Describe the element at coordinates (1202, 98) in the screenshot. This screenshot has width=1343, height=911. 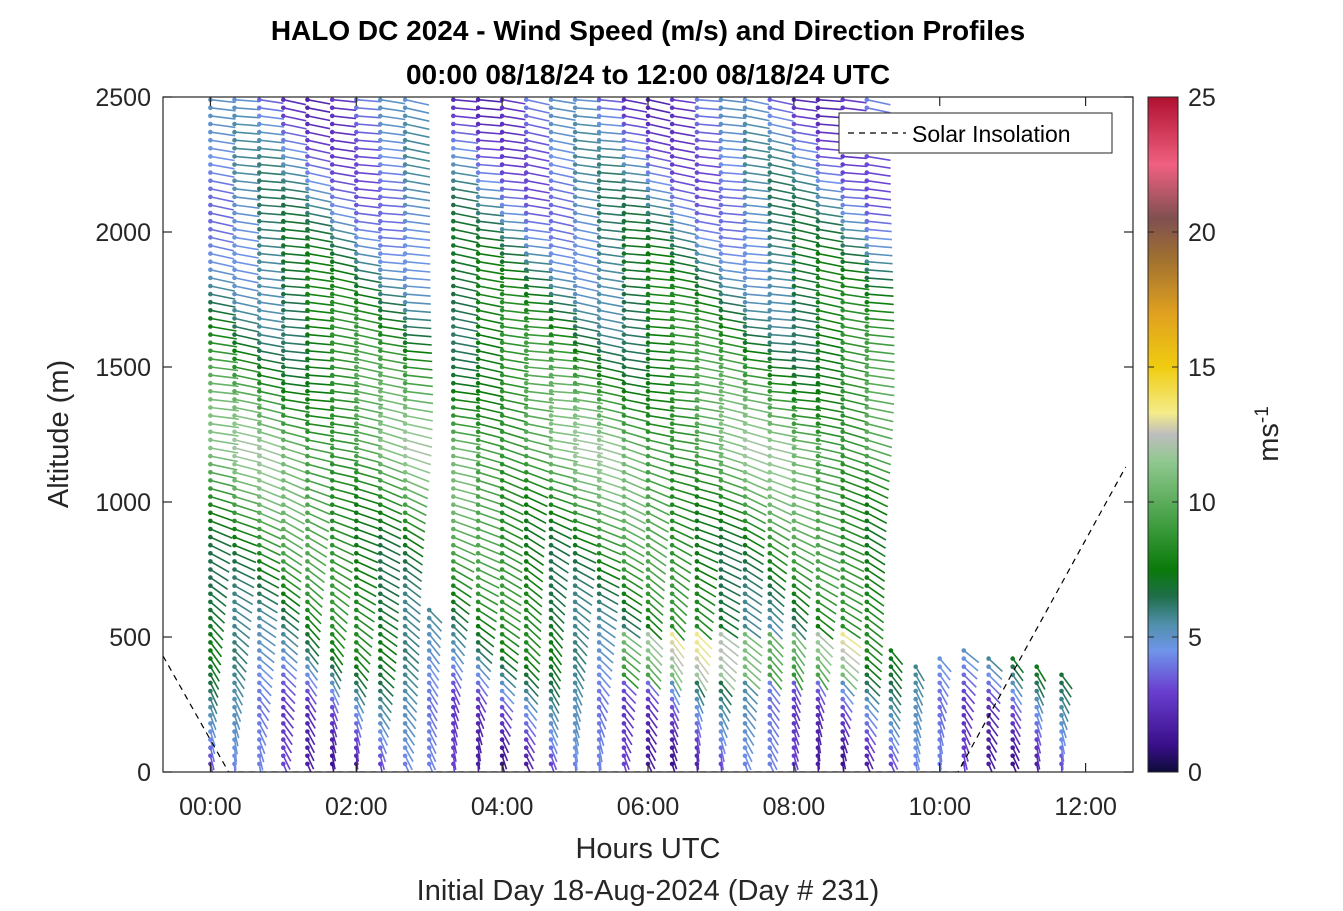
I see `colorbar-tick-label: 25` at that location.